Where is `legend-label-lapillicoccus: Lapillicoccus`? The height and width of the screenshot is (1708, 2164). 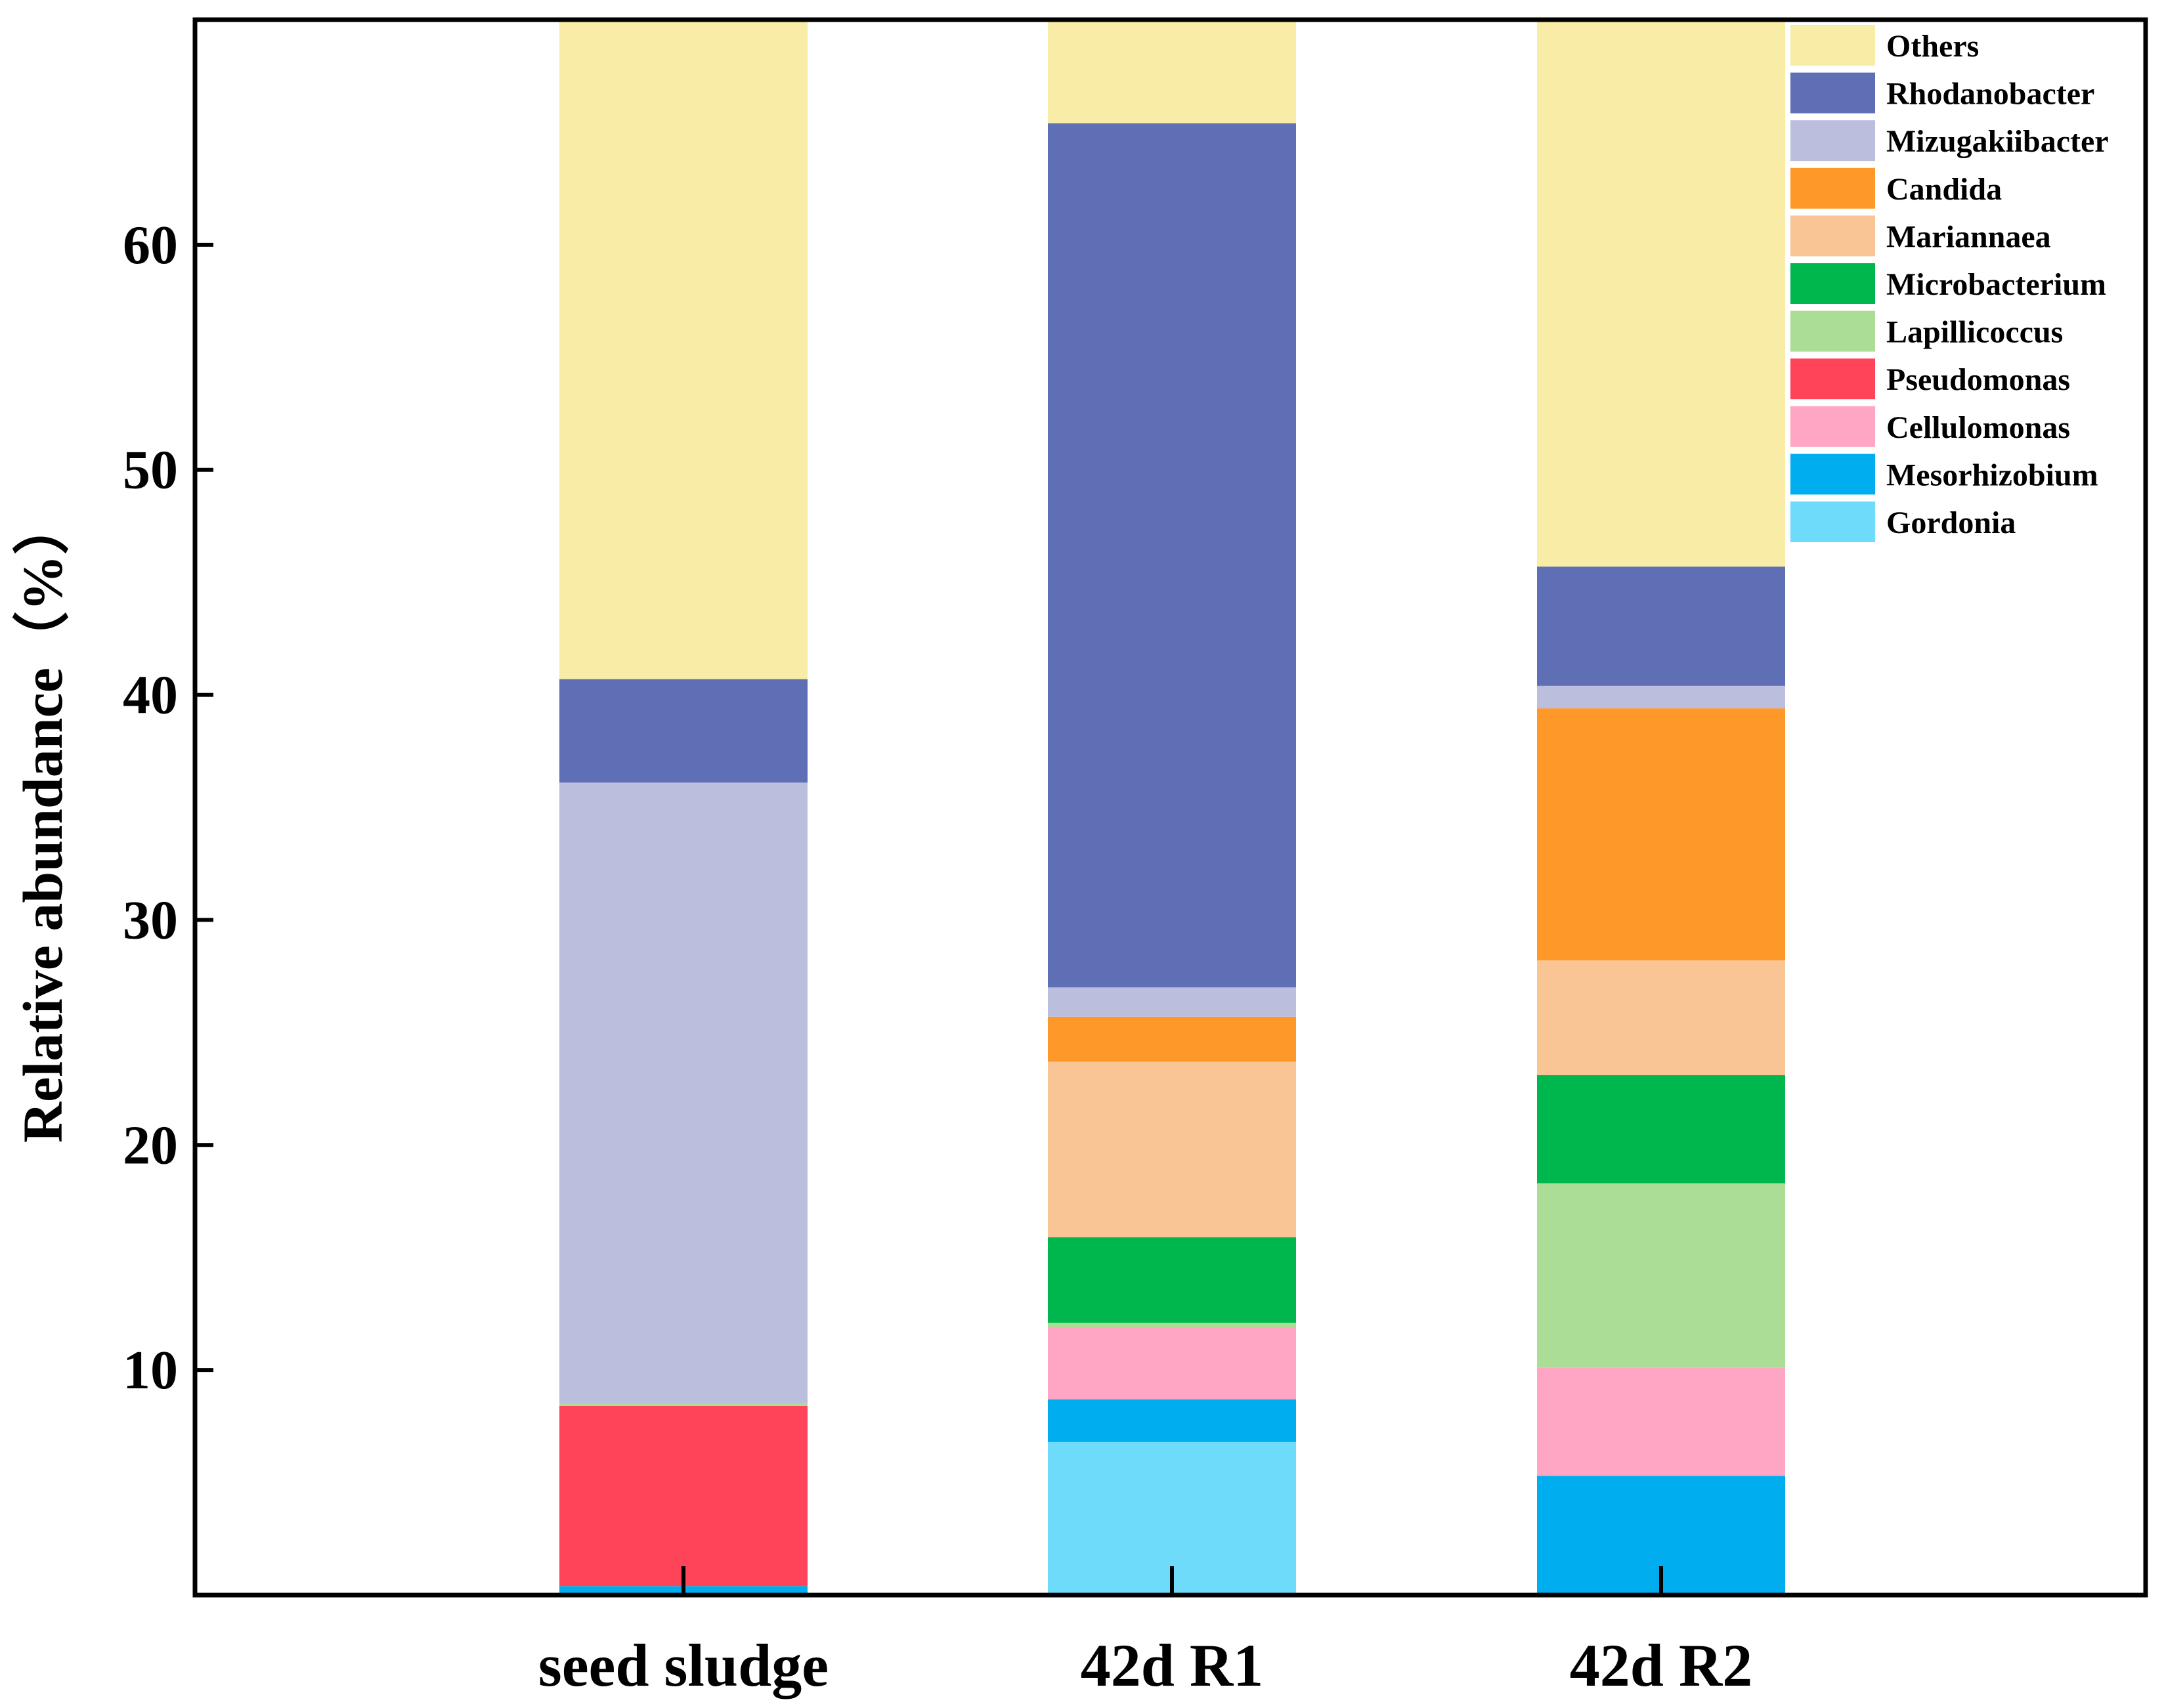 legend-label-lapillicoccus: Lapillicoccus is located at coordinates (1974, 333).